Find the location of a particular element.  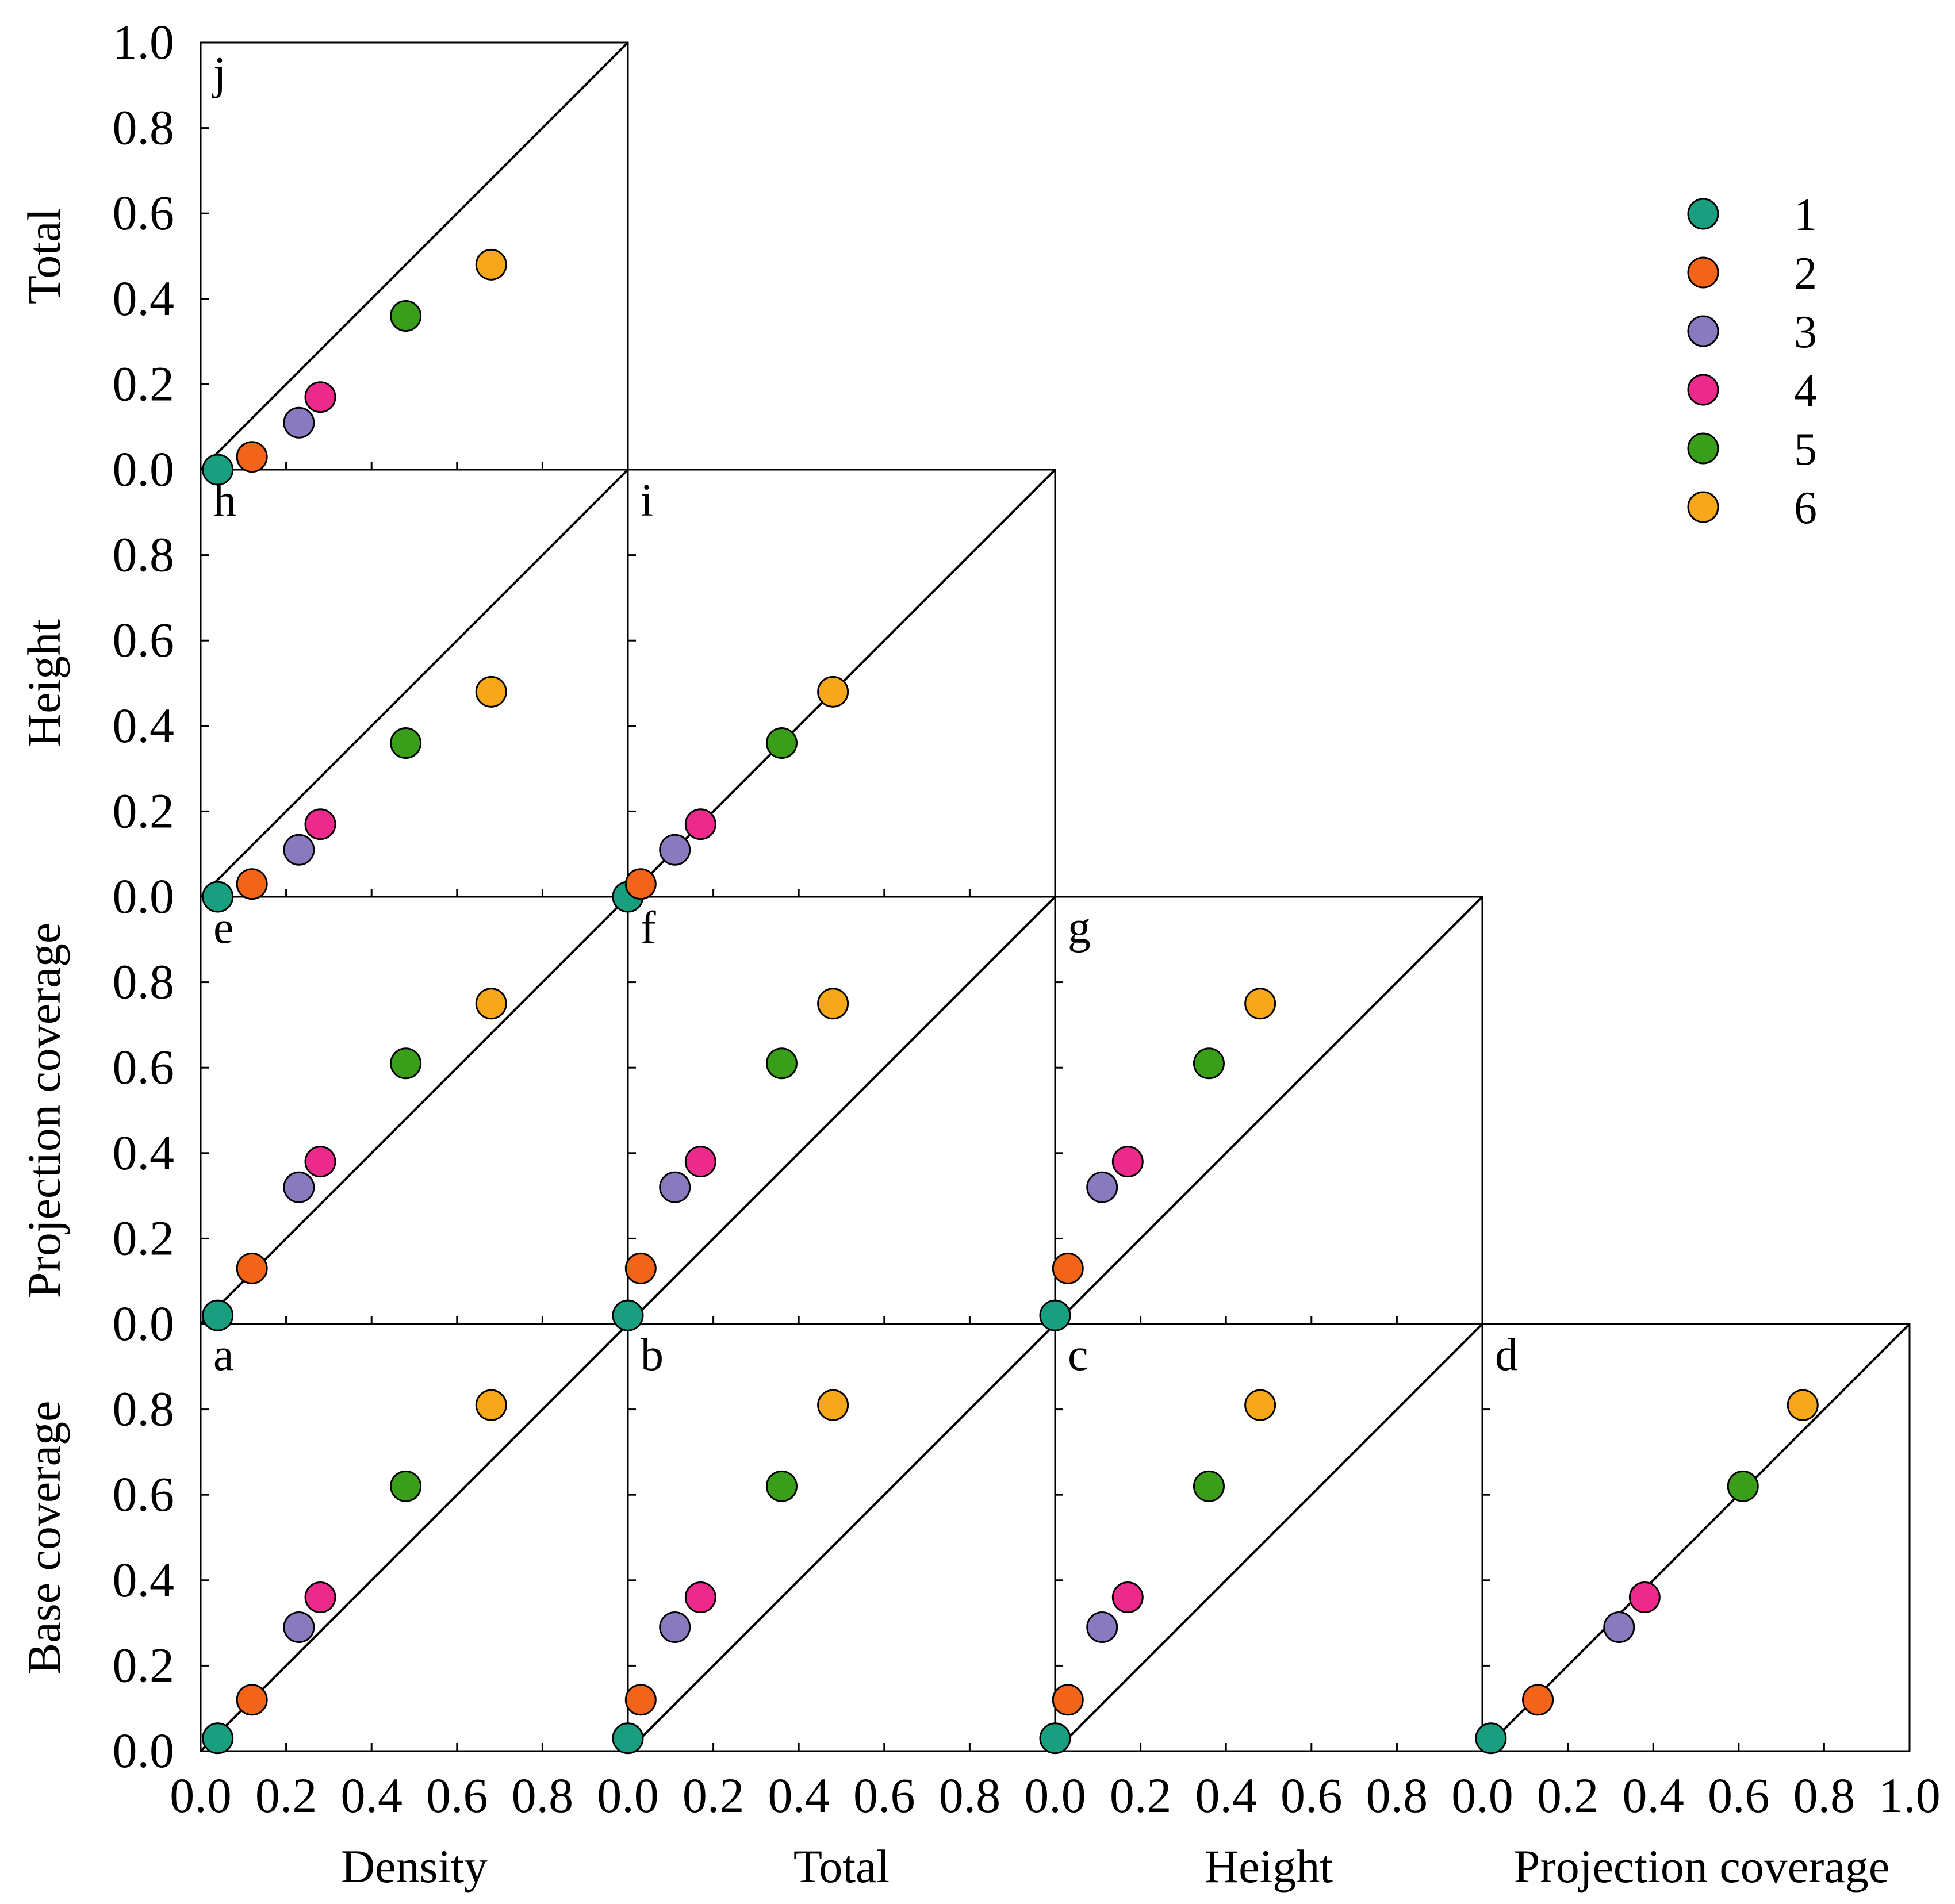

panel-letter-i: i is located at coordinates (647, 500).